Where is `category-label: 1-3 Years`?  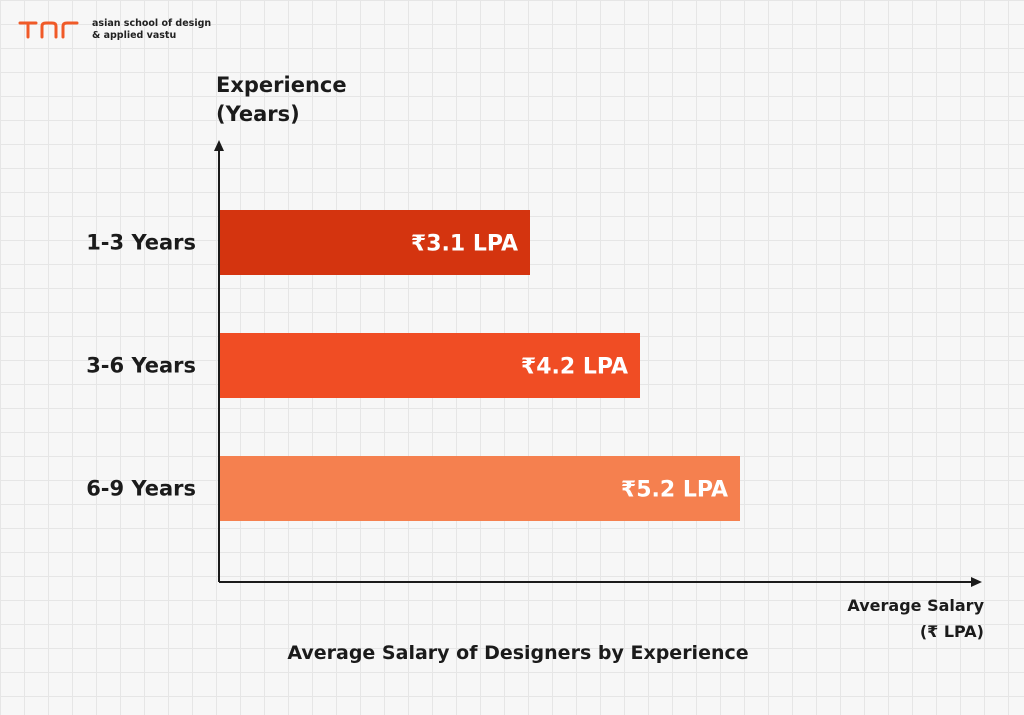 category-label: 1-3 Years is located at coordinates (141, 243).